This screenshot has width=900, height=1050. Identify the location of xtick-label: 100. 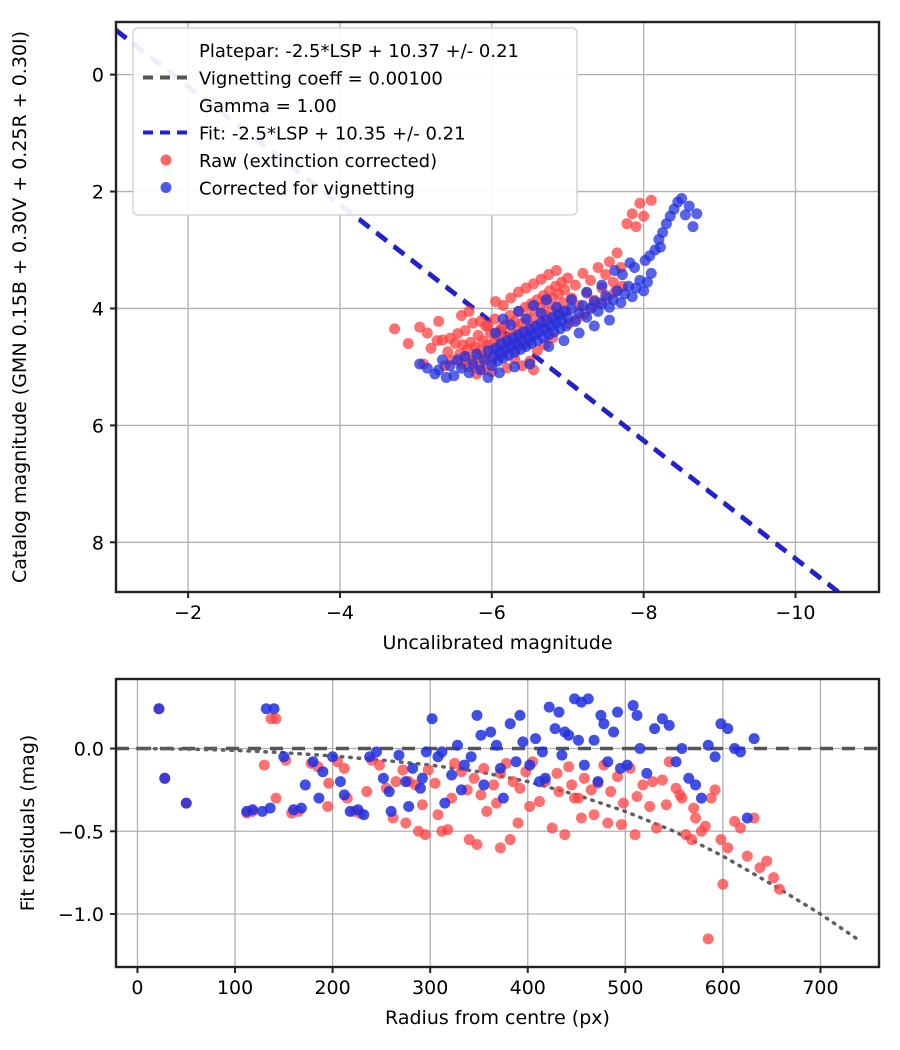
(235, 988).